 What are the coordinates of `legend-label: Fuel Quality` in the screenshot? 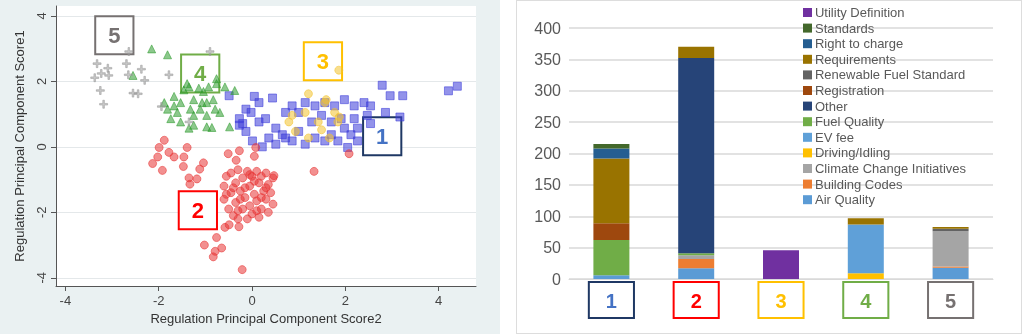 It's located at (849, 122).